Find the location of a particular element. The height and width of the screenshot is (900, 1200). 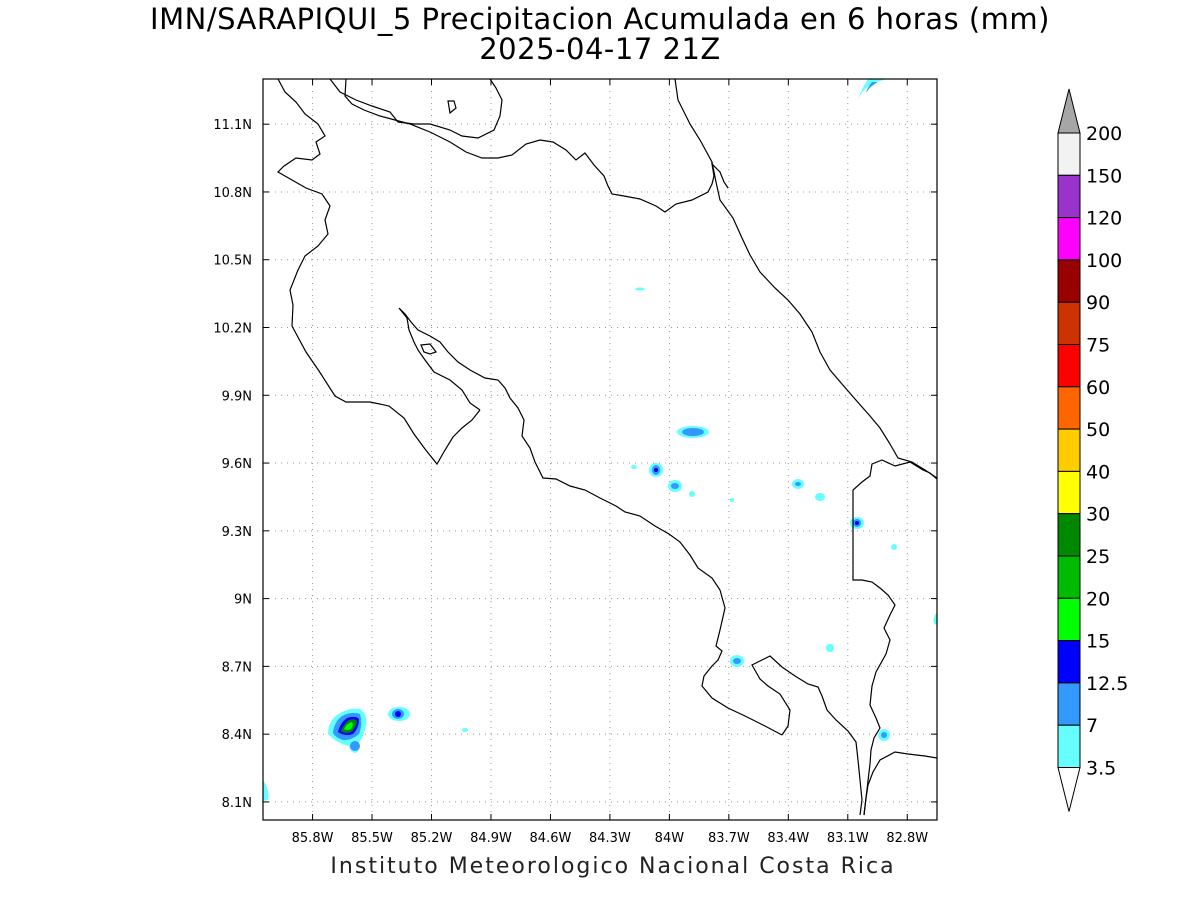

colorbar-level-label: 40 is located at coordinates (1098, 472).